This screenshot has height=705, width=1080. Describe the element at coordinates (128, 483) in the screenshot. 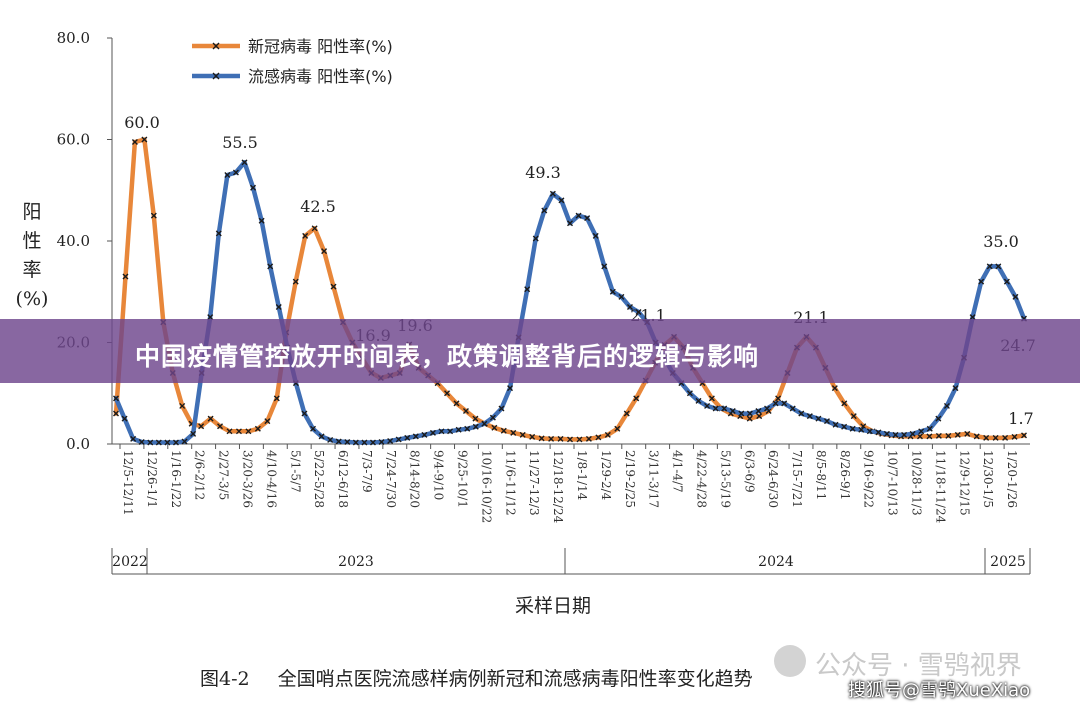

I see `x-tick-label: 12/5-12/11` at that location.